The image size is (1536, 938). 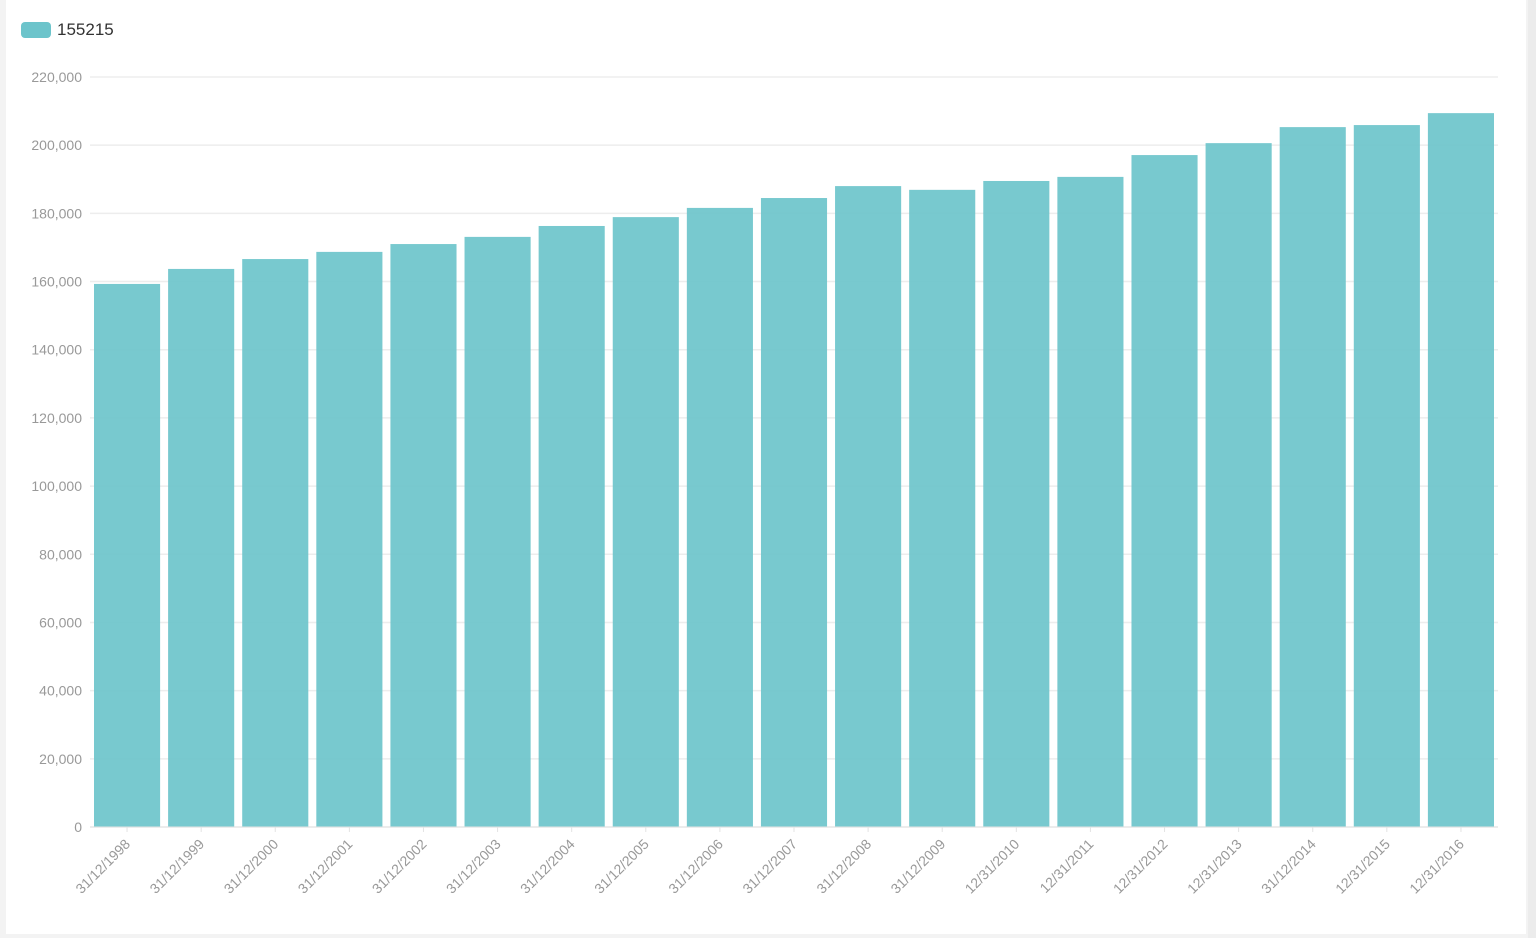 I want to click on x-tick-label: 12/31/2011, so click(x=1066, y=866).